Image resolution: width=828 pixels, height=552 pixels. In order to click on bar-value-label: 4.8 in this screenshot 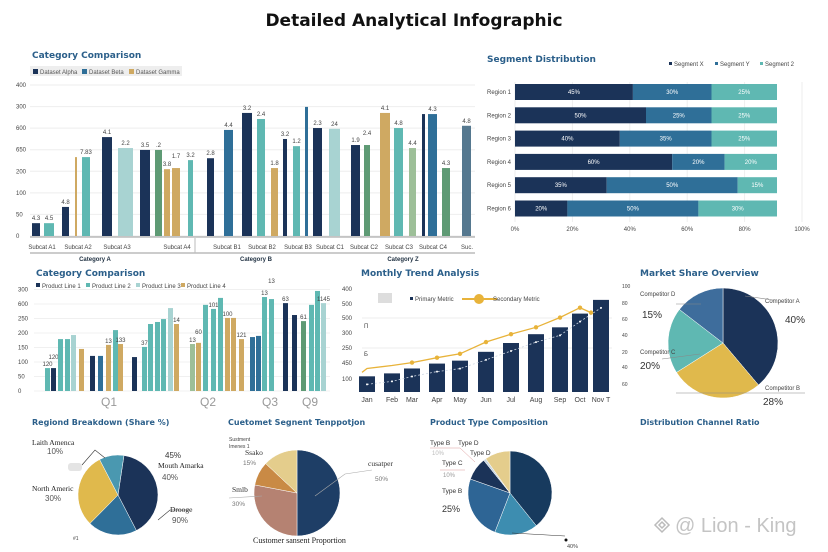, I will do `click(466, 122)`.